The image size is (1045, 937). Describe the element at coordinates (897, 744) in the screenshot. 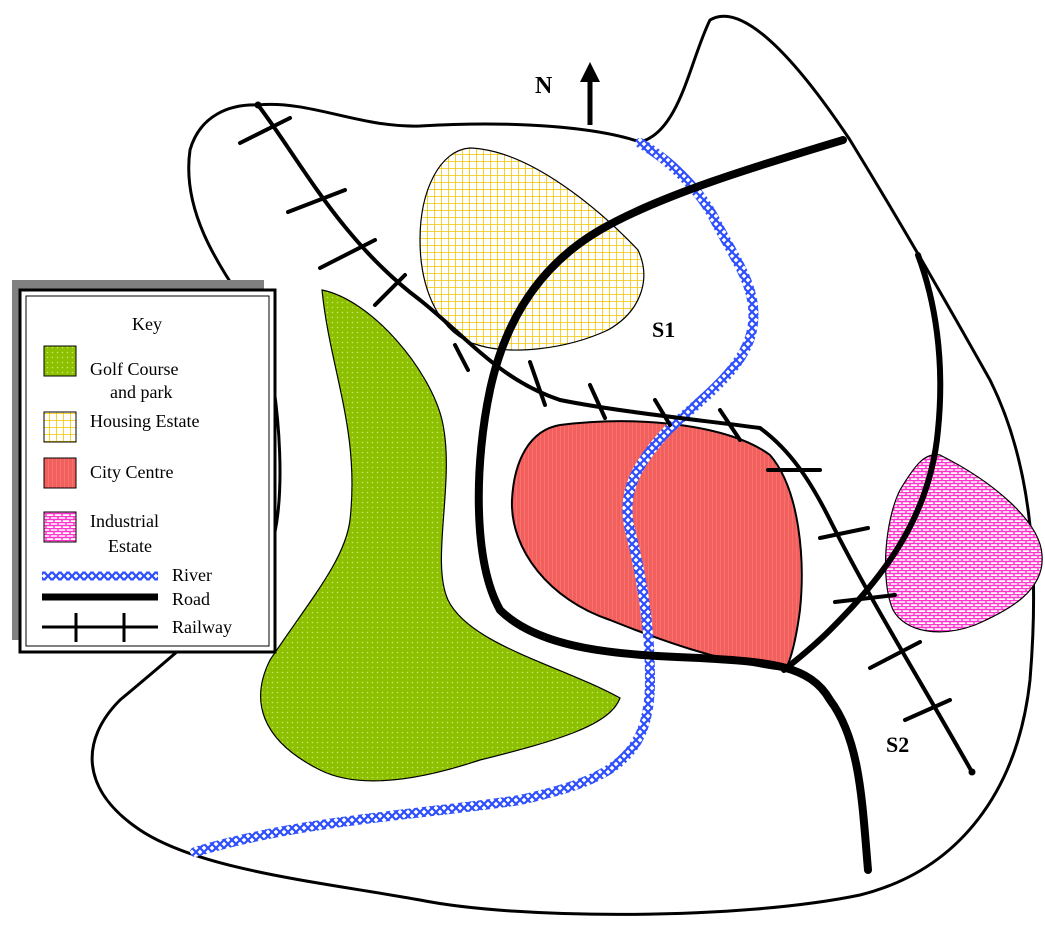

I see `site-label-s2: S2` at that location.